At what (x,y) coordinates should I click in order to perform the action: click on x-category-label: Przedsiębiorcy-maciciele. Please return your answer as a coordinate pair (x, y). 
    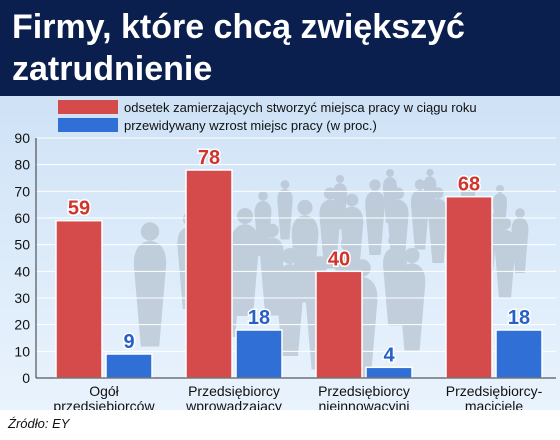
    Looking at the image, I should click on (494, 396).